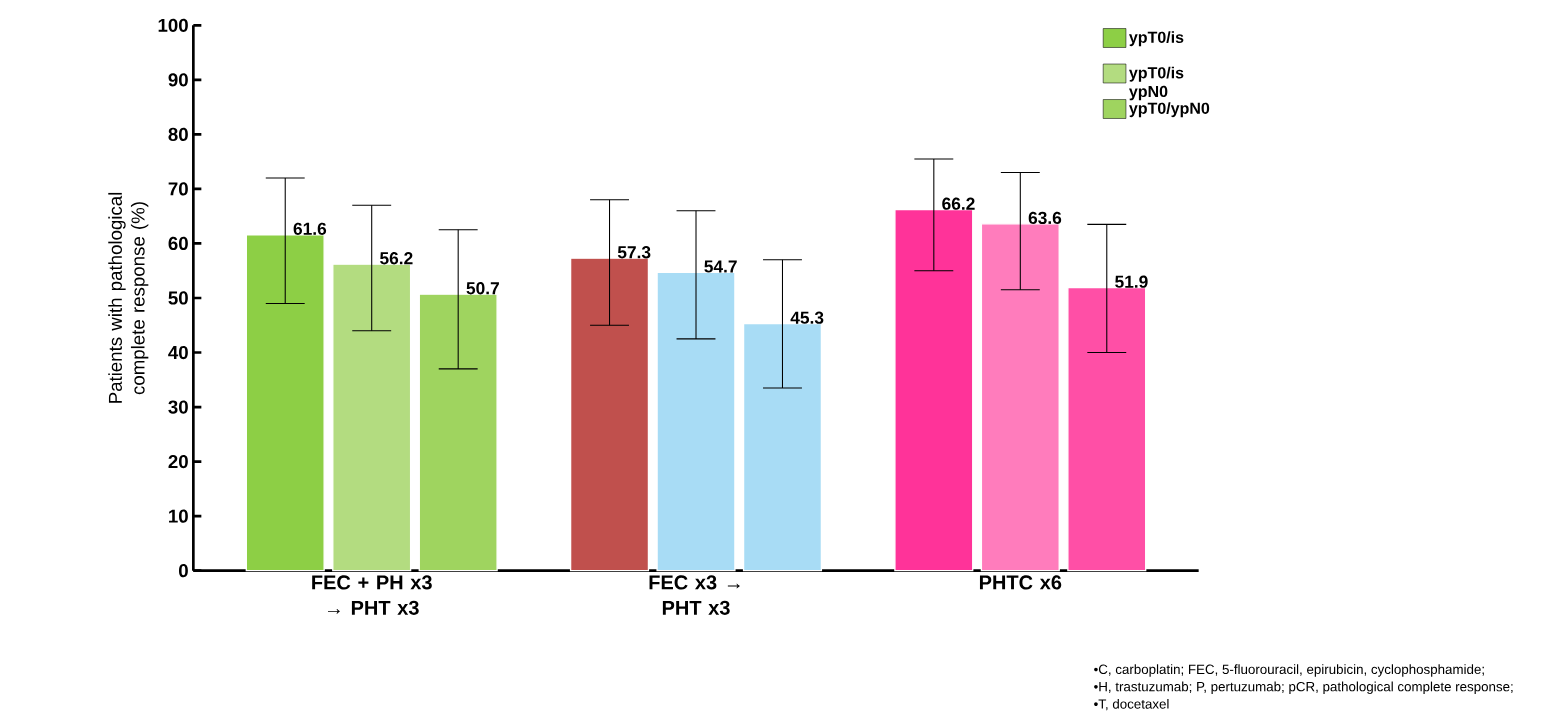  I want to click on data-label: 57.3, so click(634, 252).